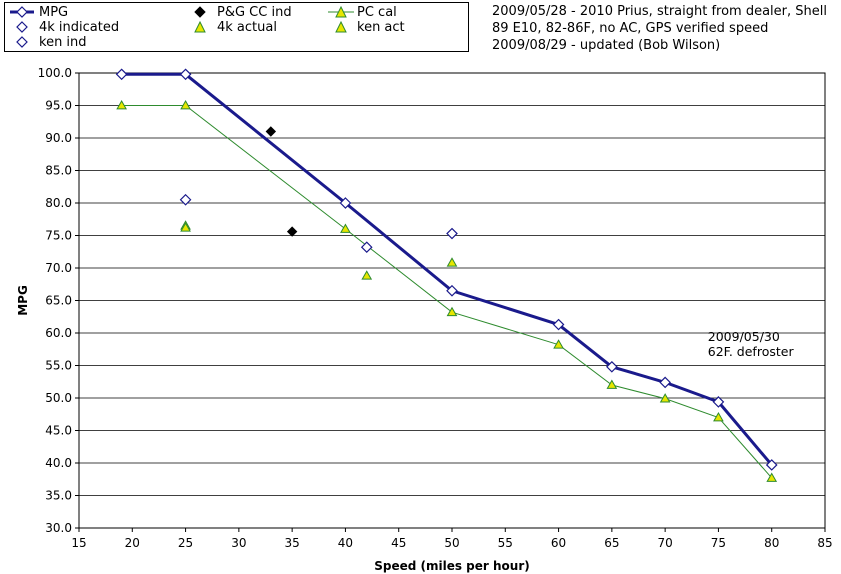  I want to click on y-tick-label: 70.0, so click(58, 268).